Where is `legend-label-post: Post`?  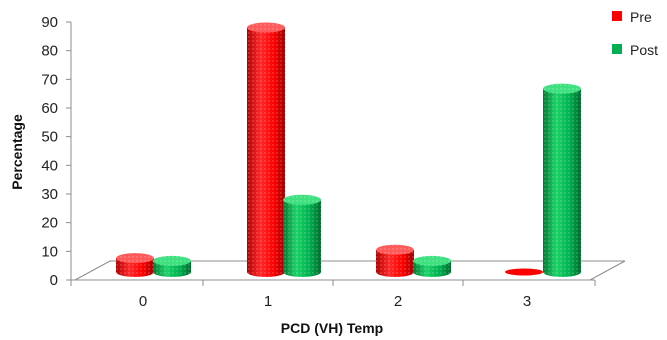
legend-label-post: Post is located at coordinates (644, 50).